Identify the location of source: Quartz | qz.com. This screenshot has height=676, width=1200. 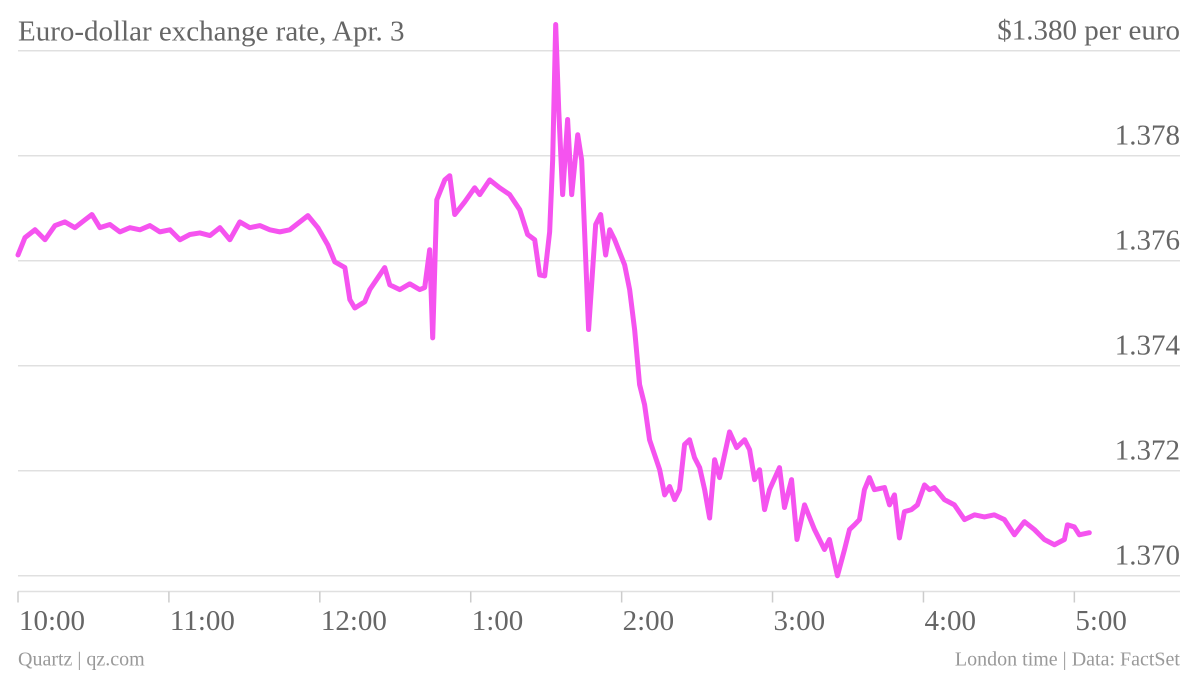
(81, 660).